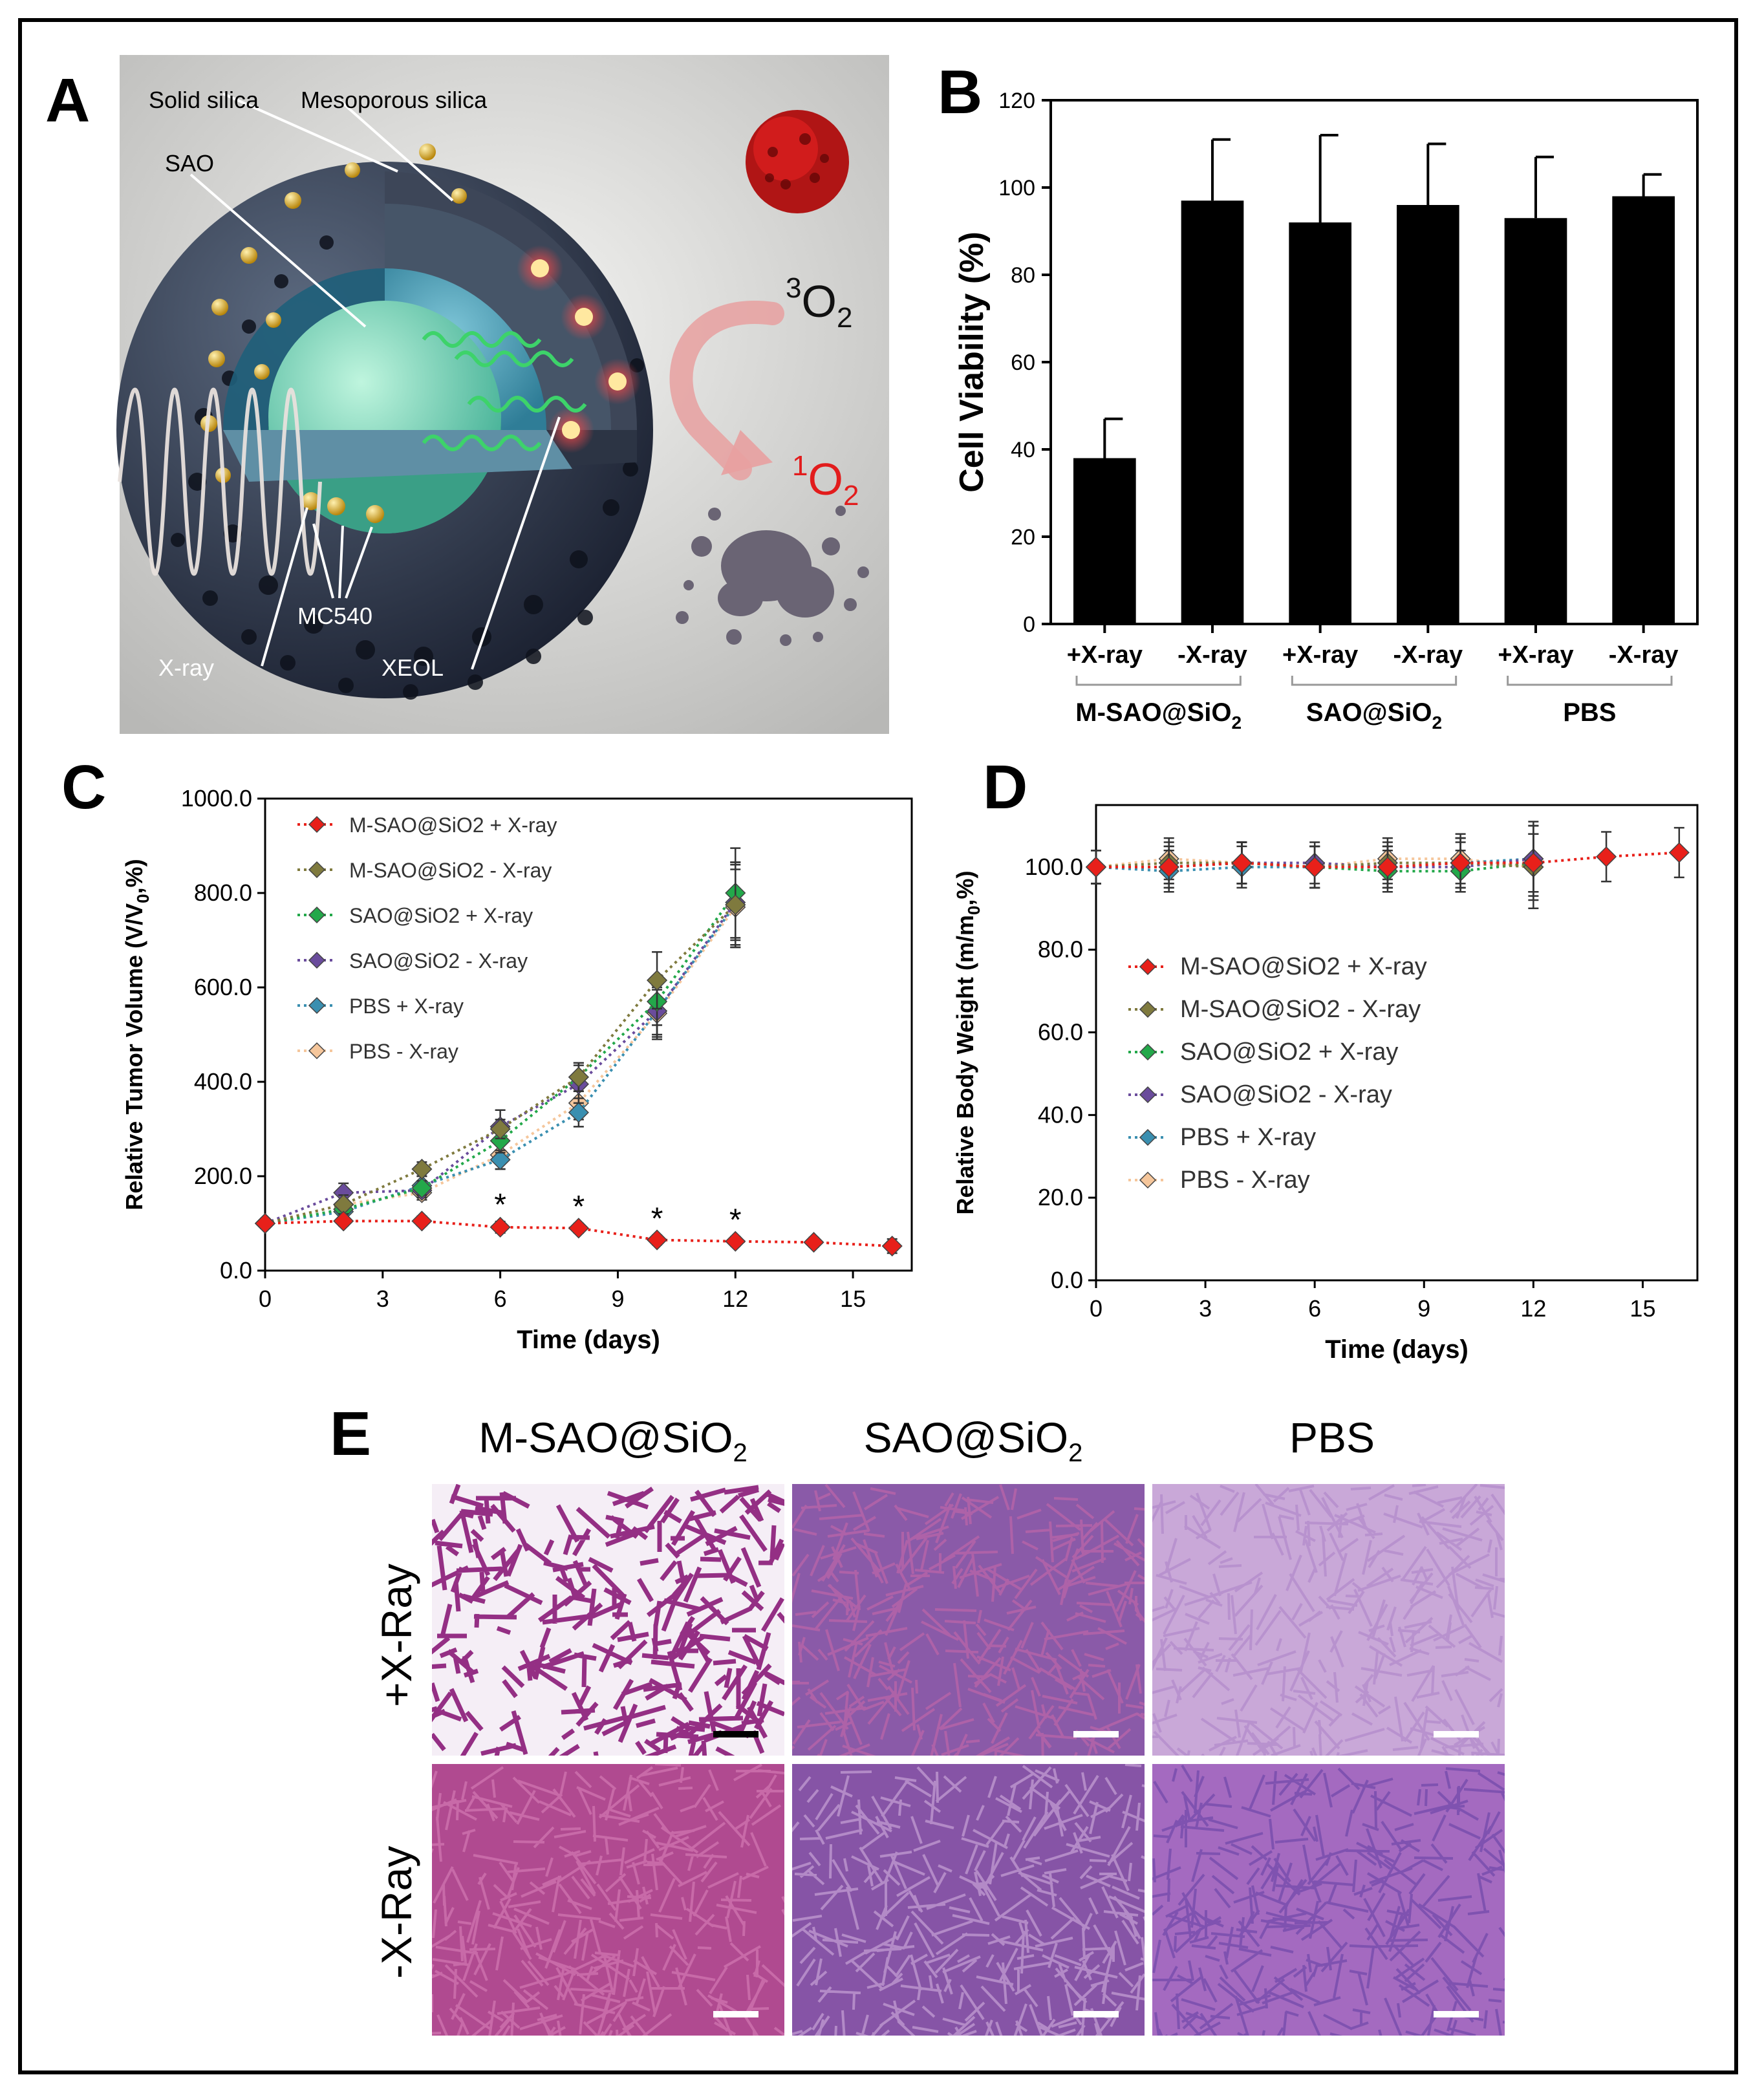  Describe the element at coordinates (351, 1434) in the screenshot. I see `panel-e-letter: E` at that location.